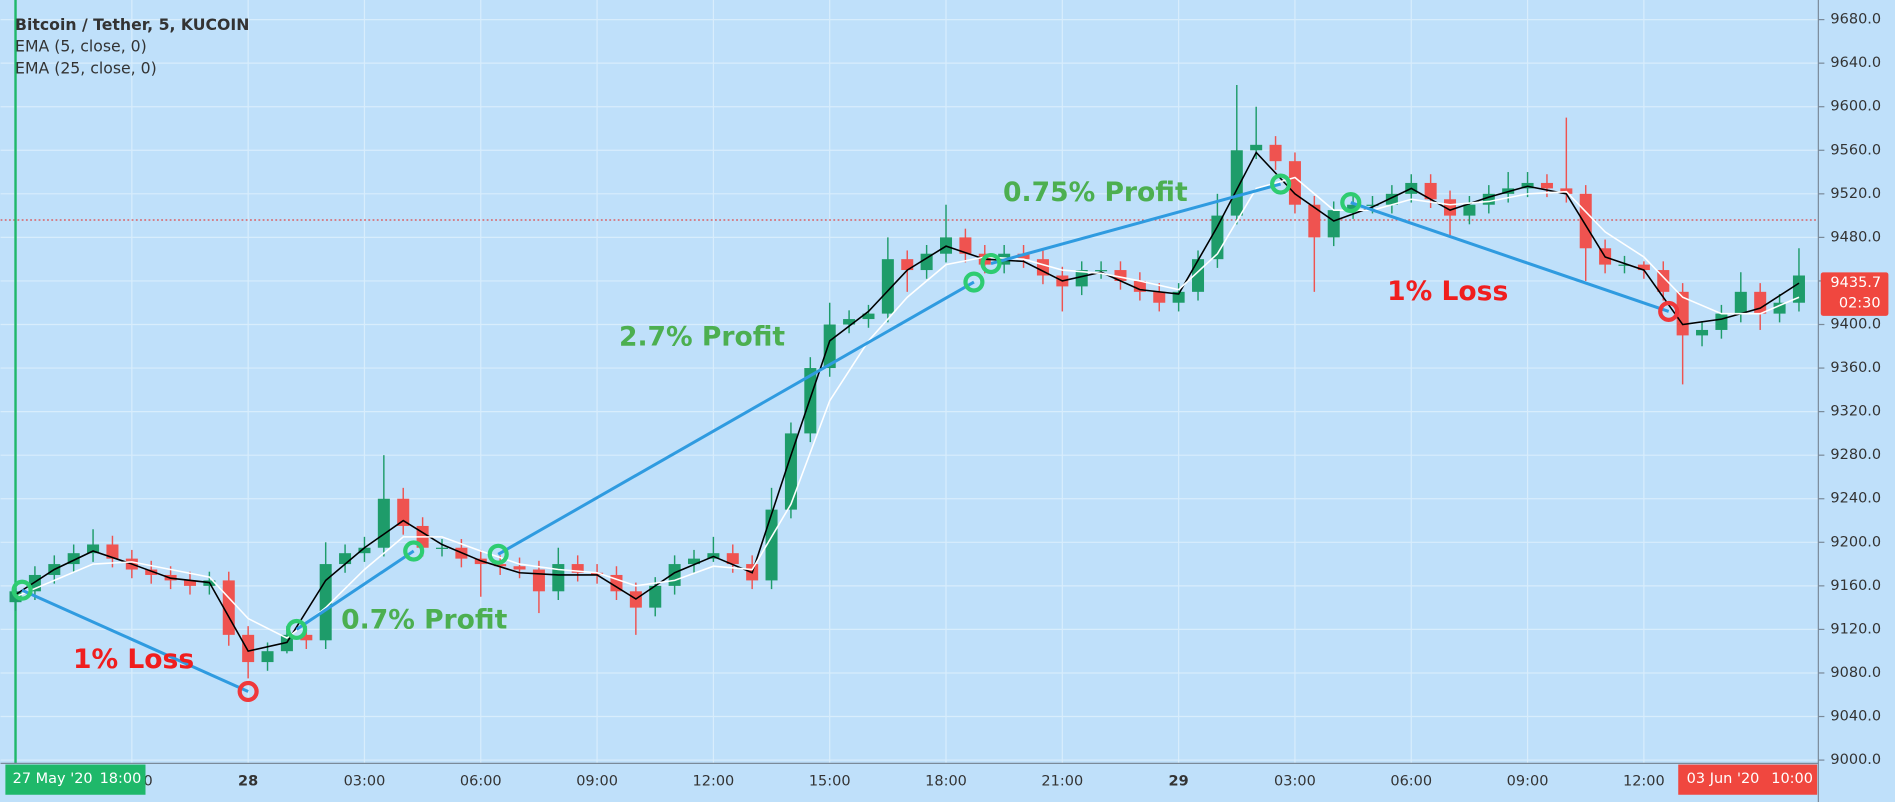 This screenshot has height=802, width=1895. What do you see at coordinates (1855, 412) in the screenshot?
I see `y-tick-label: 9320.0` at bounding box center [1855, 412].